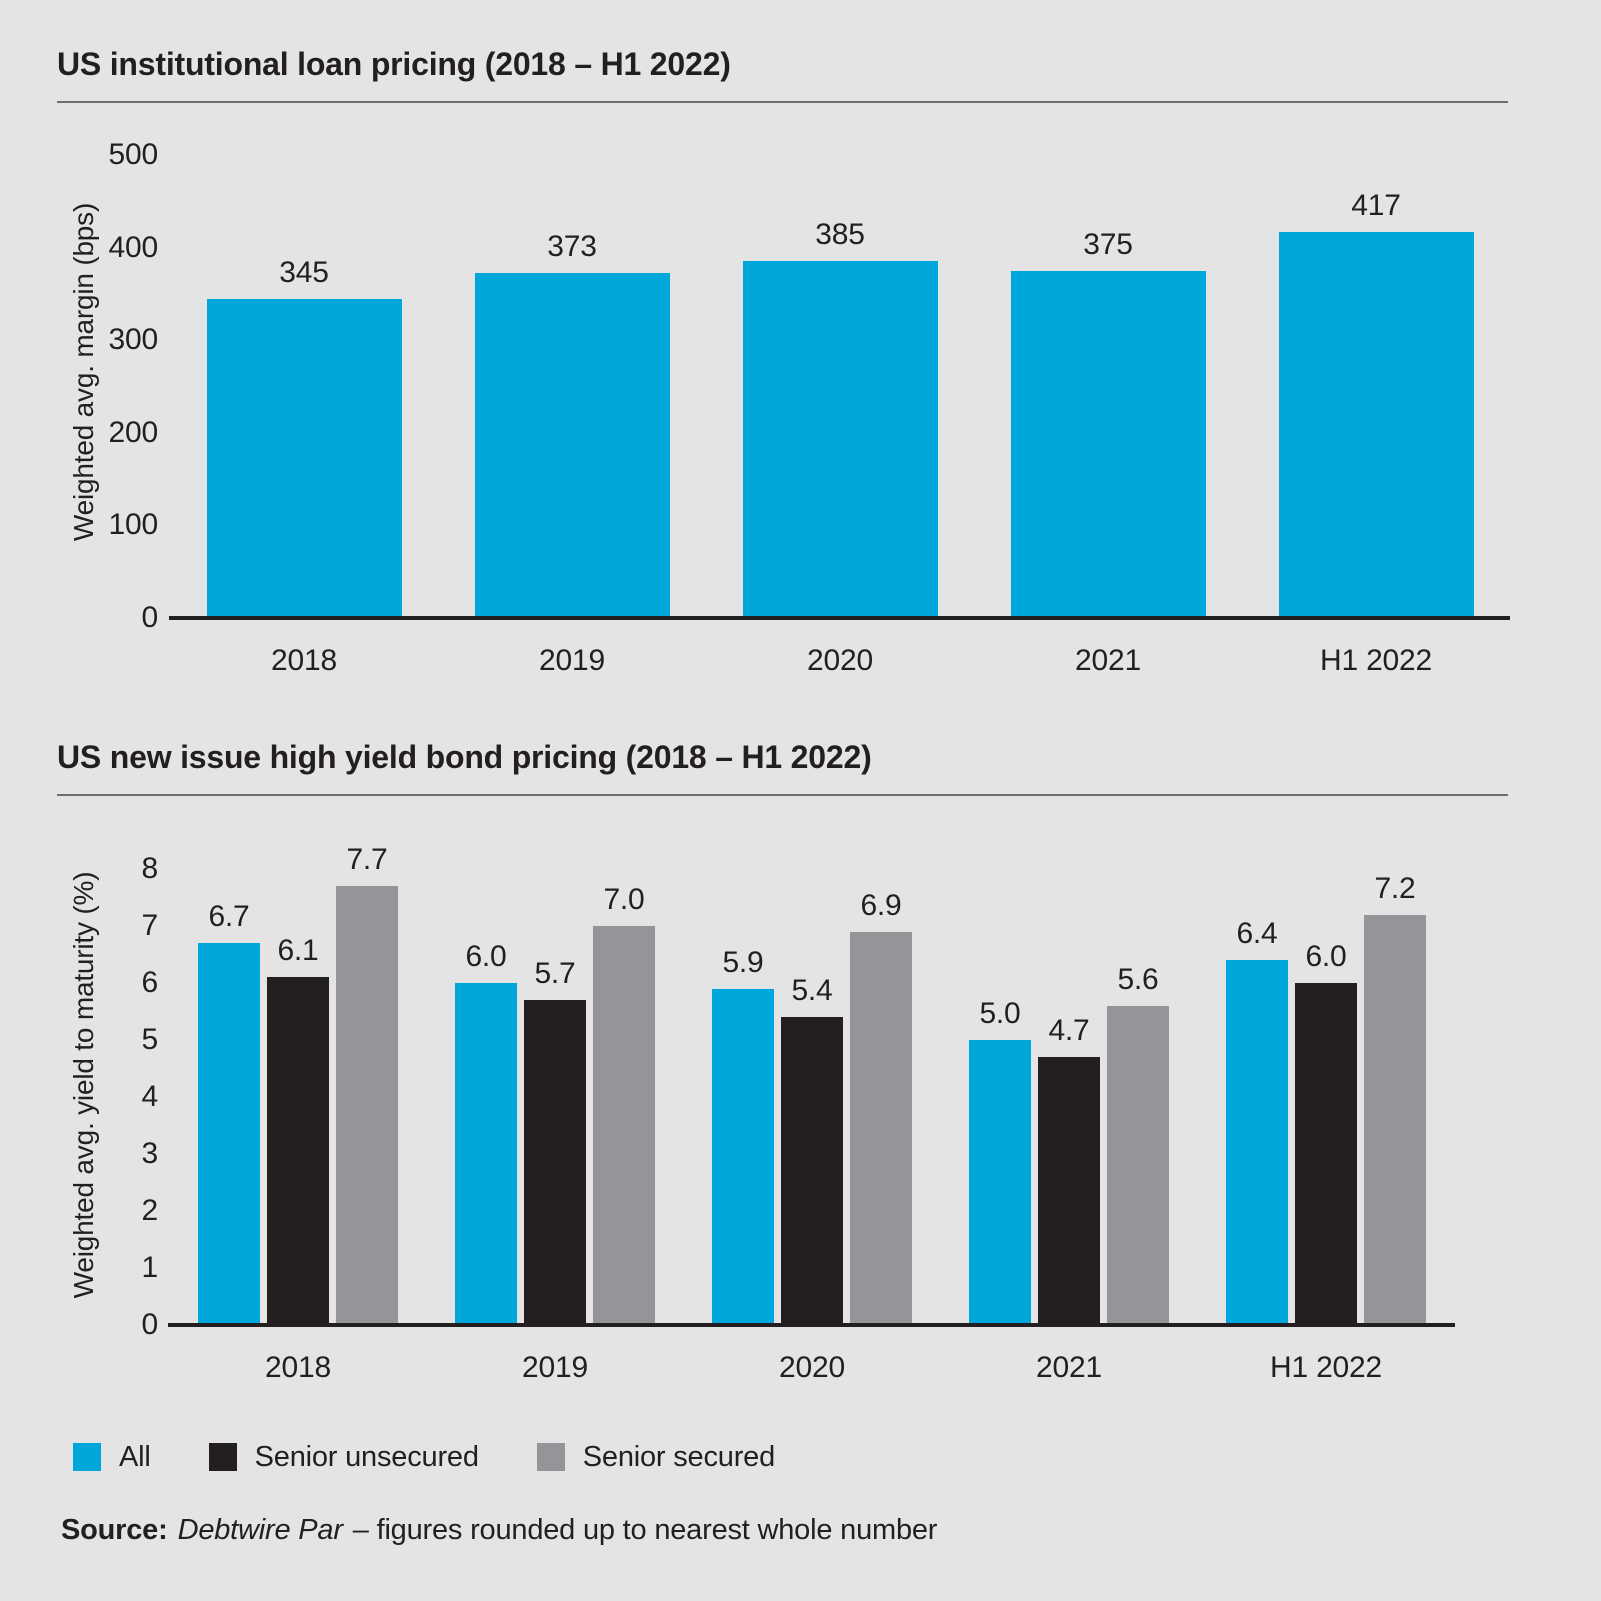  I want to click on y-axis-tick-label: 6, so click(150, 982).